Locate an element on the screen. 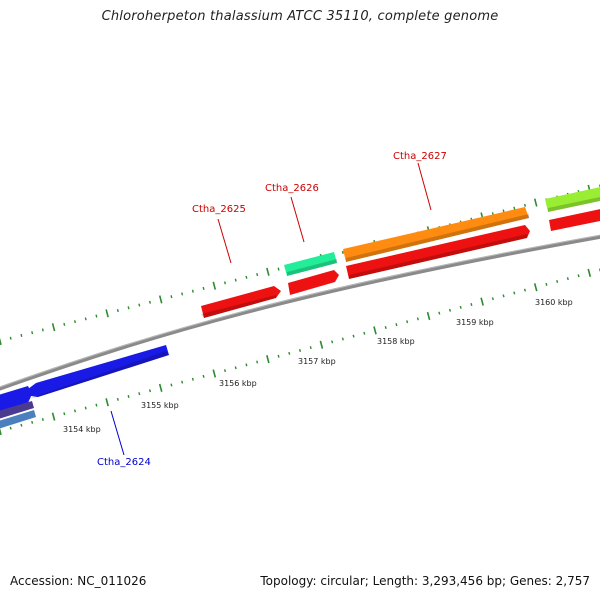 The height and width of the screenshot is (600, 600). scale-label-3157: 3157 kbp is located at coordinates (317, 361).